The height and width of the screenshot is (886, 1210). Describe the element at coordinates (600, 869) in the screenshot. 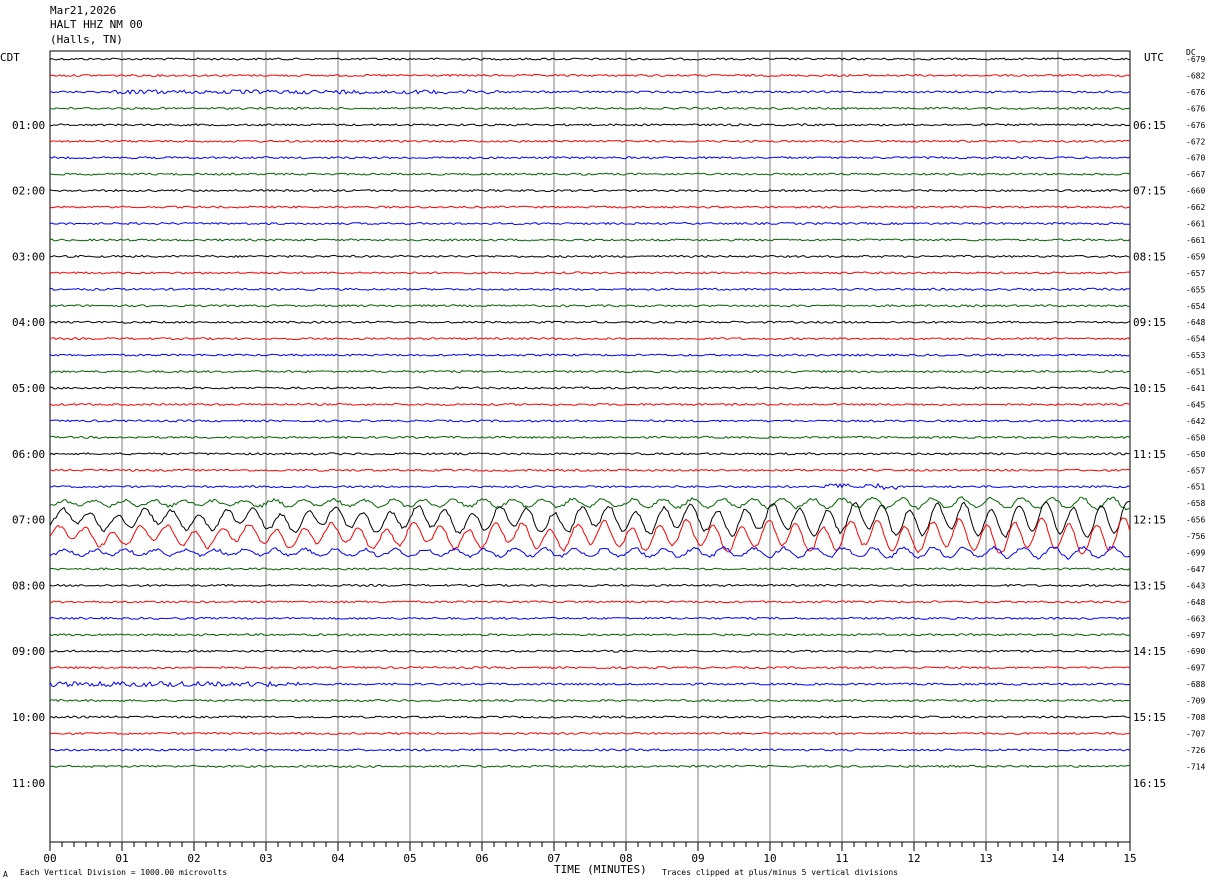

I see `x-axis-title: TIME (MINUTES)` at that location.